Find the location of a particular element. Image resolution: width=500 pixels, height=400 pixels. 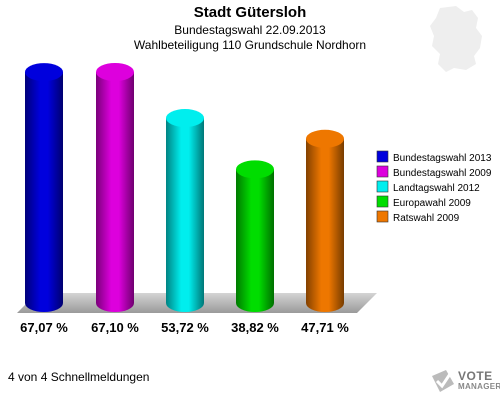

legend-label-4: Europawahl 2009 is located at coordinates (432, 203).